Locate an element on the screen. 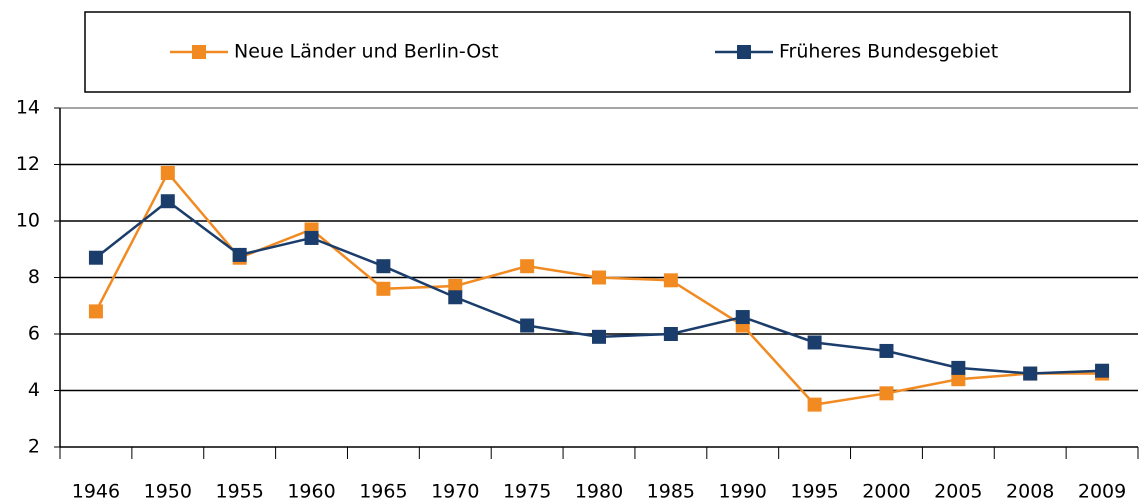  y-tick-label: 8 is located at coordinates (34, 277).